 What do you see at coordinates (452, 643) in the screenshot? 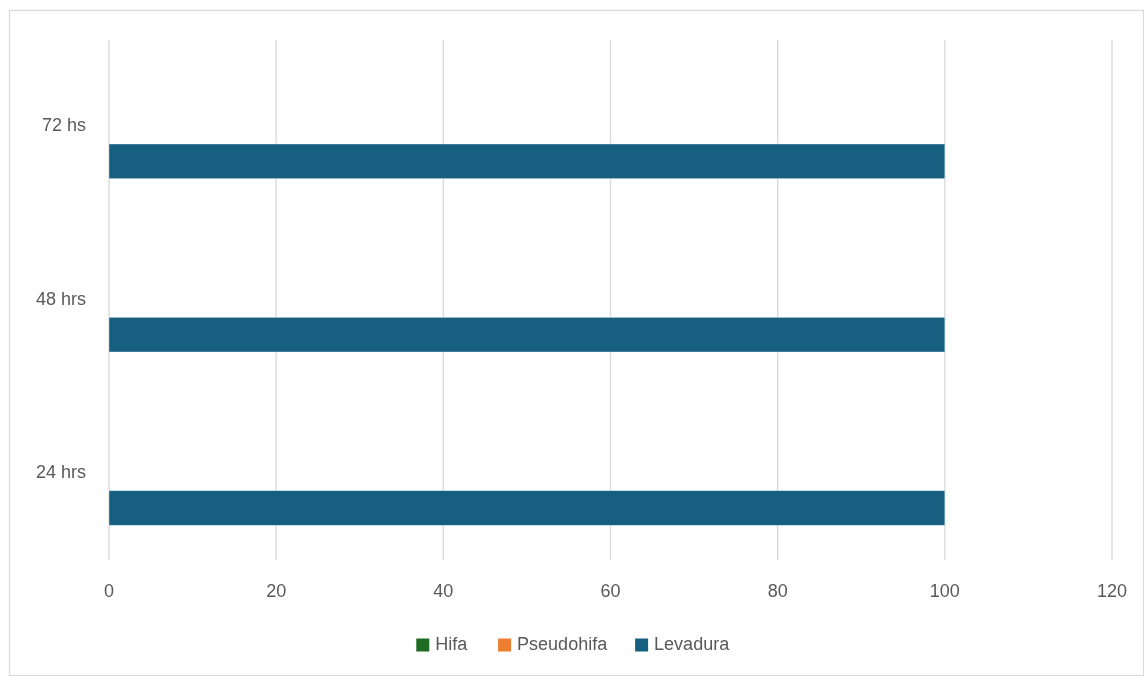
I see `legend-label: Hifa` at bounding box center [452, 643].